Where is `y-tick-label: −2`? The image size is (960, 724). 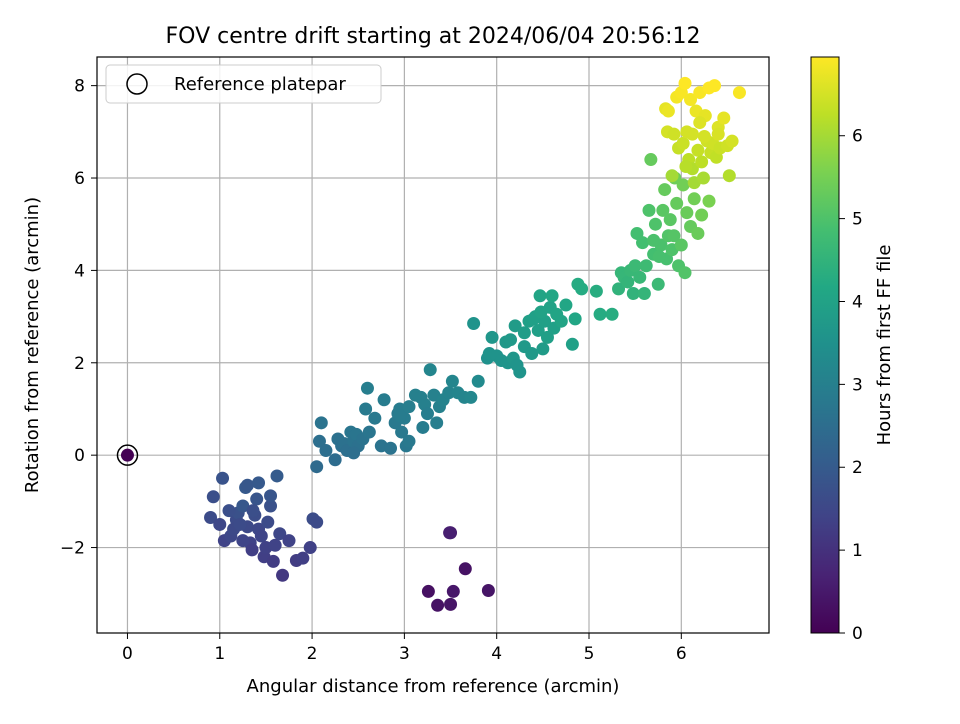
y-tick-label: −2 is located at coordinates (72, 549).